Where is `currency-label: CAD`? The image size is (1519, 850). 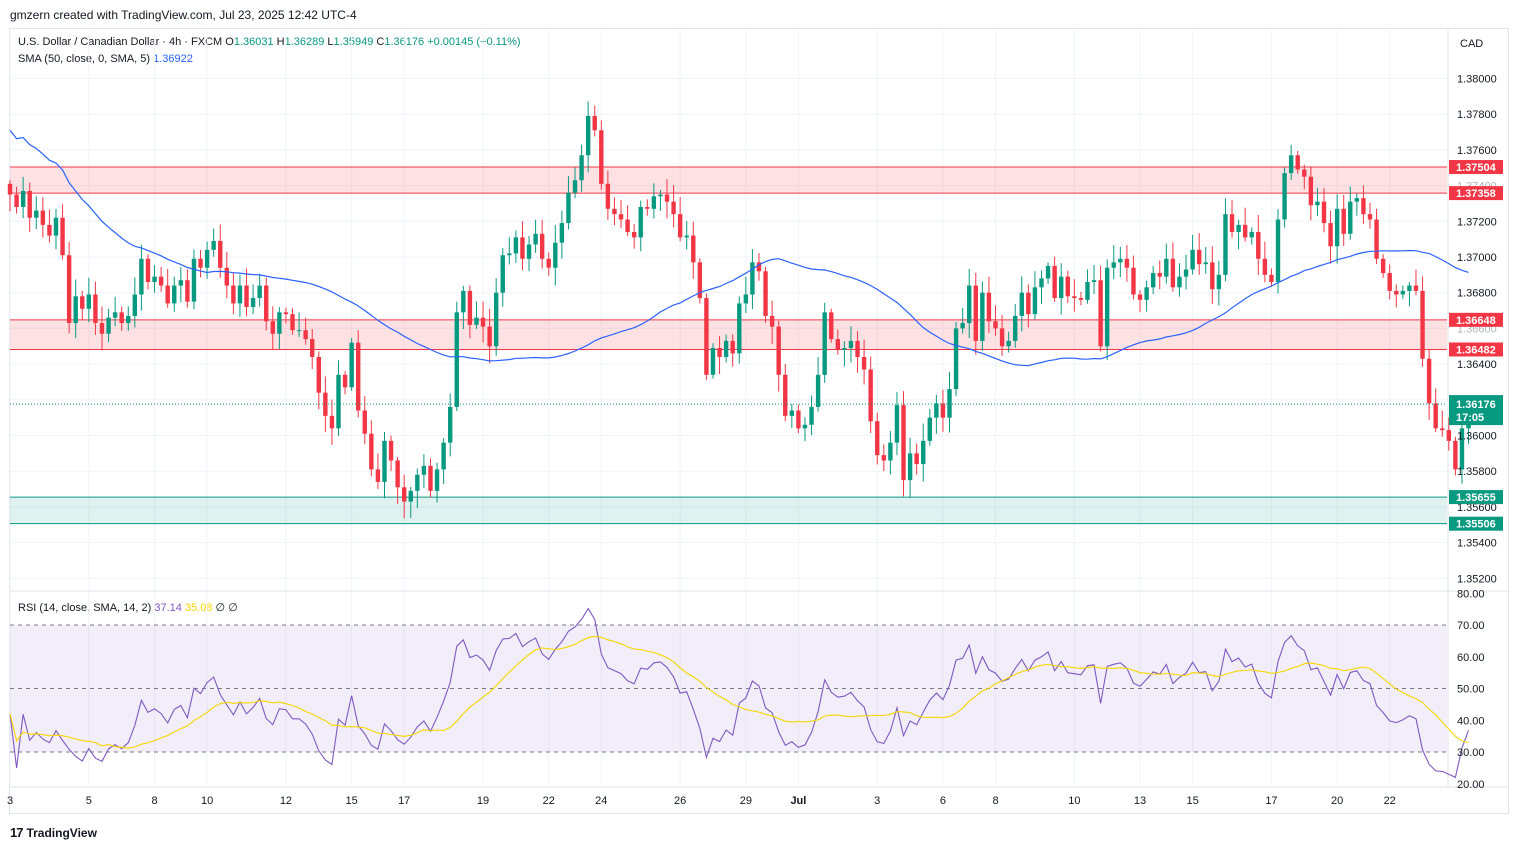 currency-label: CAD is located at coordinates (1472, 44).